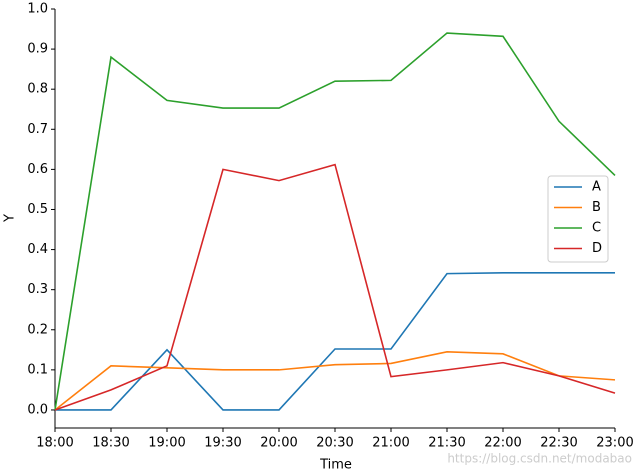 The height and width of the screenshot is (476, 640). Describe the element at coordinates (278, 443) in the screenshot. I see `x-tick-label: 20:00` at that location.